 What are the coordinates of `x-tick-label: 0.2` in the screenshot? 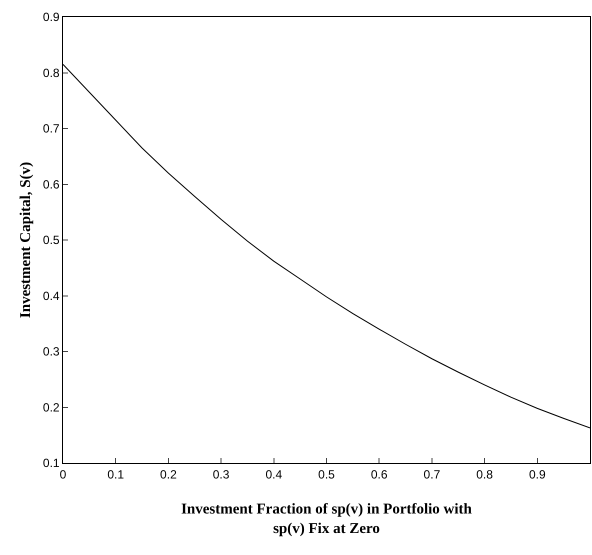 It's located at (169, 474).